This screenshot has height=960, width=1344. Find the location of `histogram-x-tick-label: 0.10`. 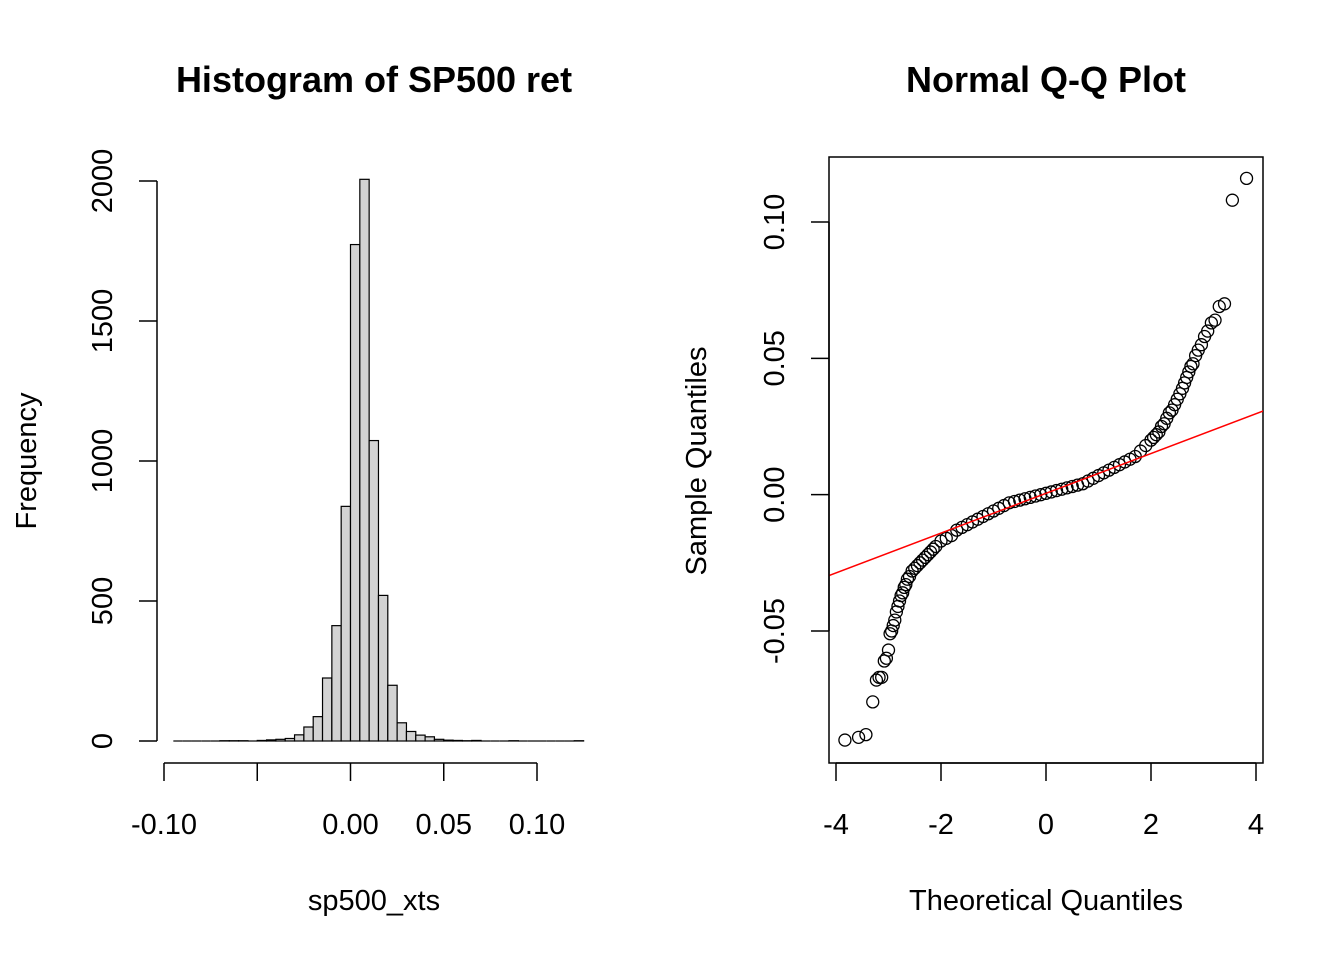

histogram-x-tick-label: 0.10 is located at coordinates (537, 825).